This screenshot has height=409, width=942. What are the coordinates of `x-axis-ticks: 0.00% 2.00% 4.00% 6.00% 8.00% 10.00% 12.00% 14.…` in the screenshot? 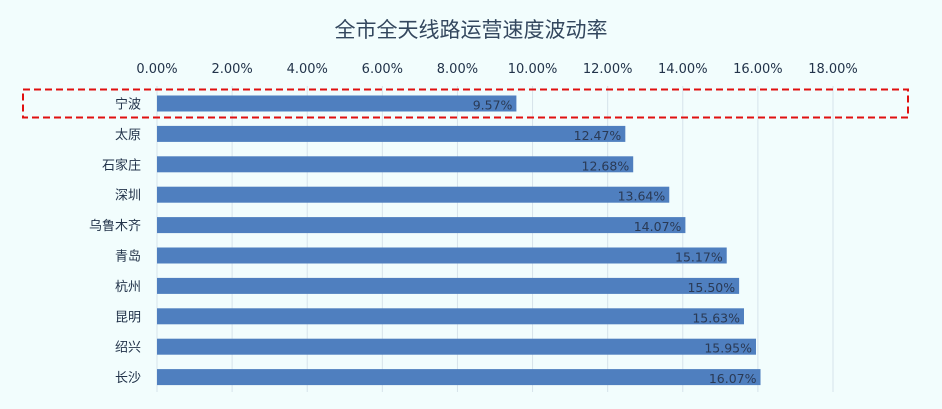 It's located at (496, 69).